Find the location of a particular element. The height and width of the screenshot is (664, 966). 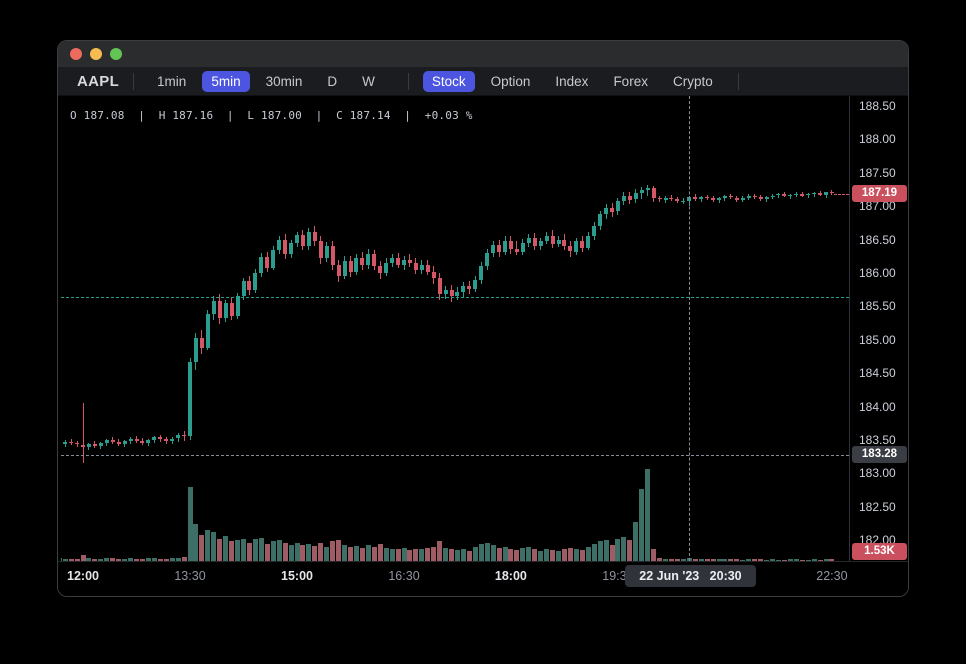

tab-crypto: Crypto is located at coordinates (693, 81).